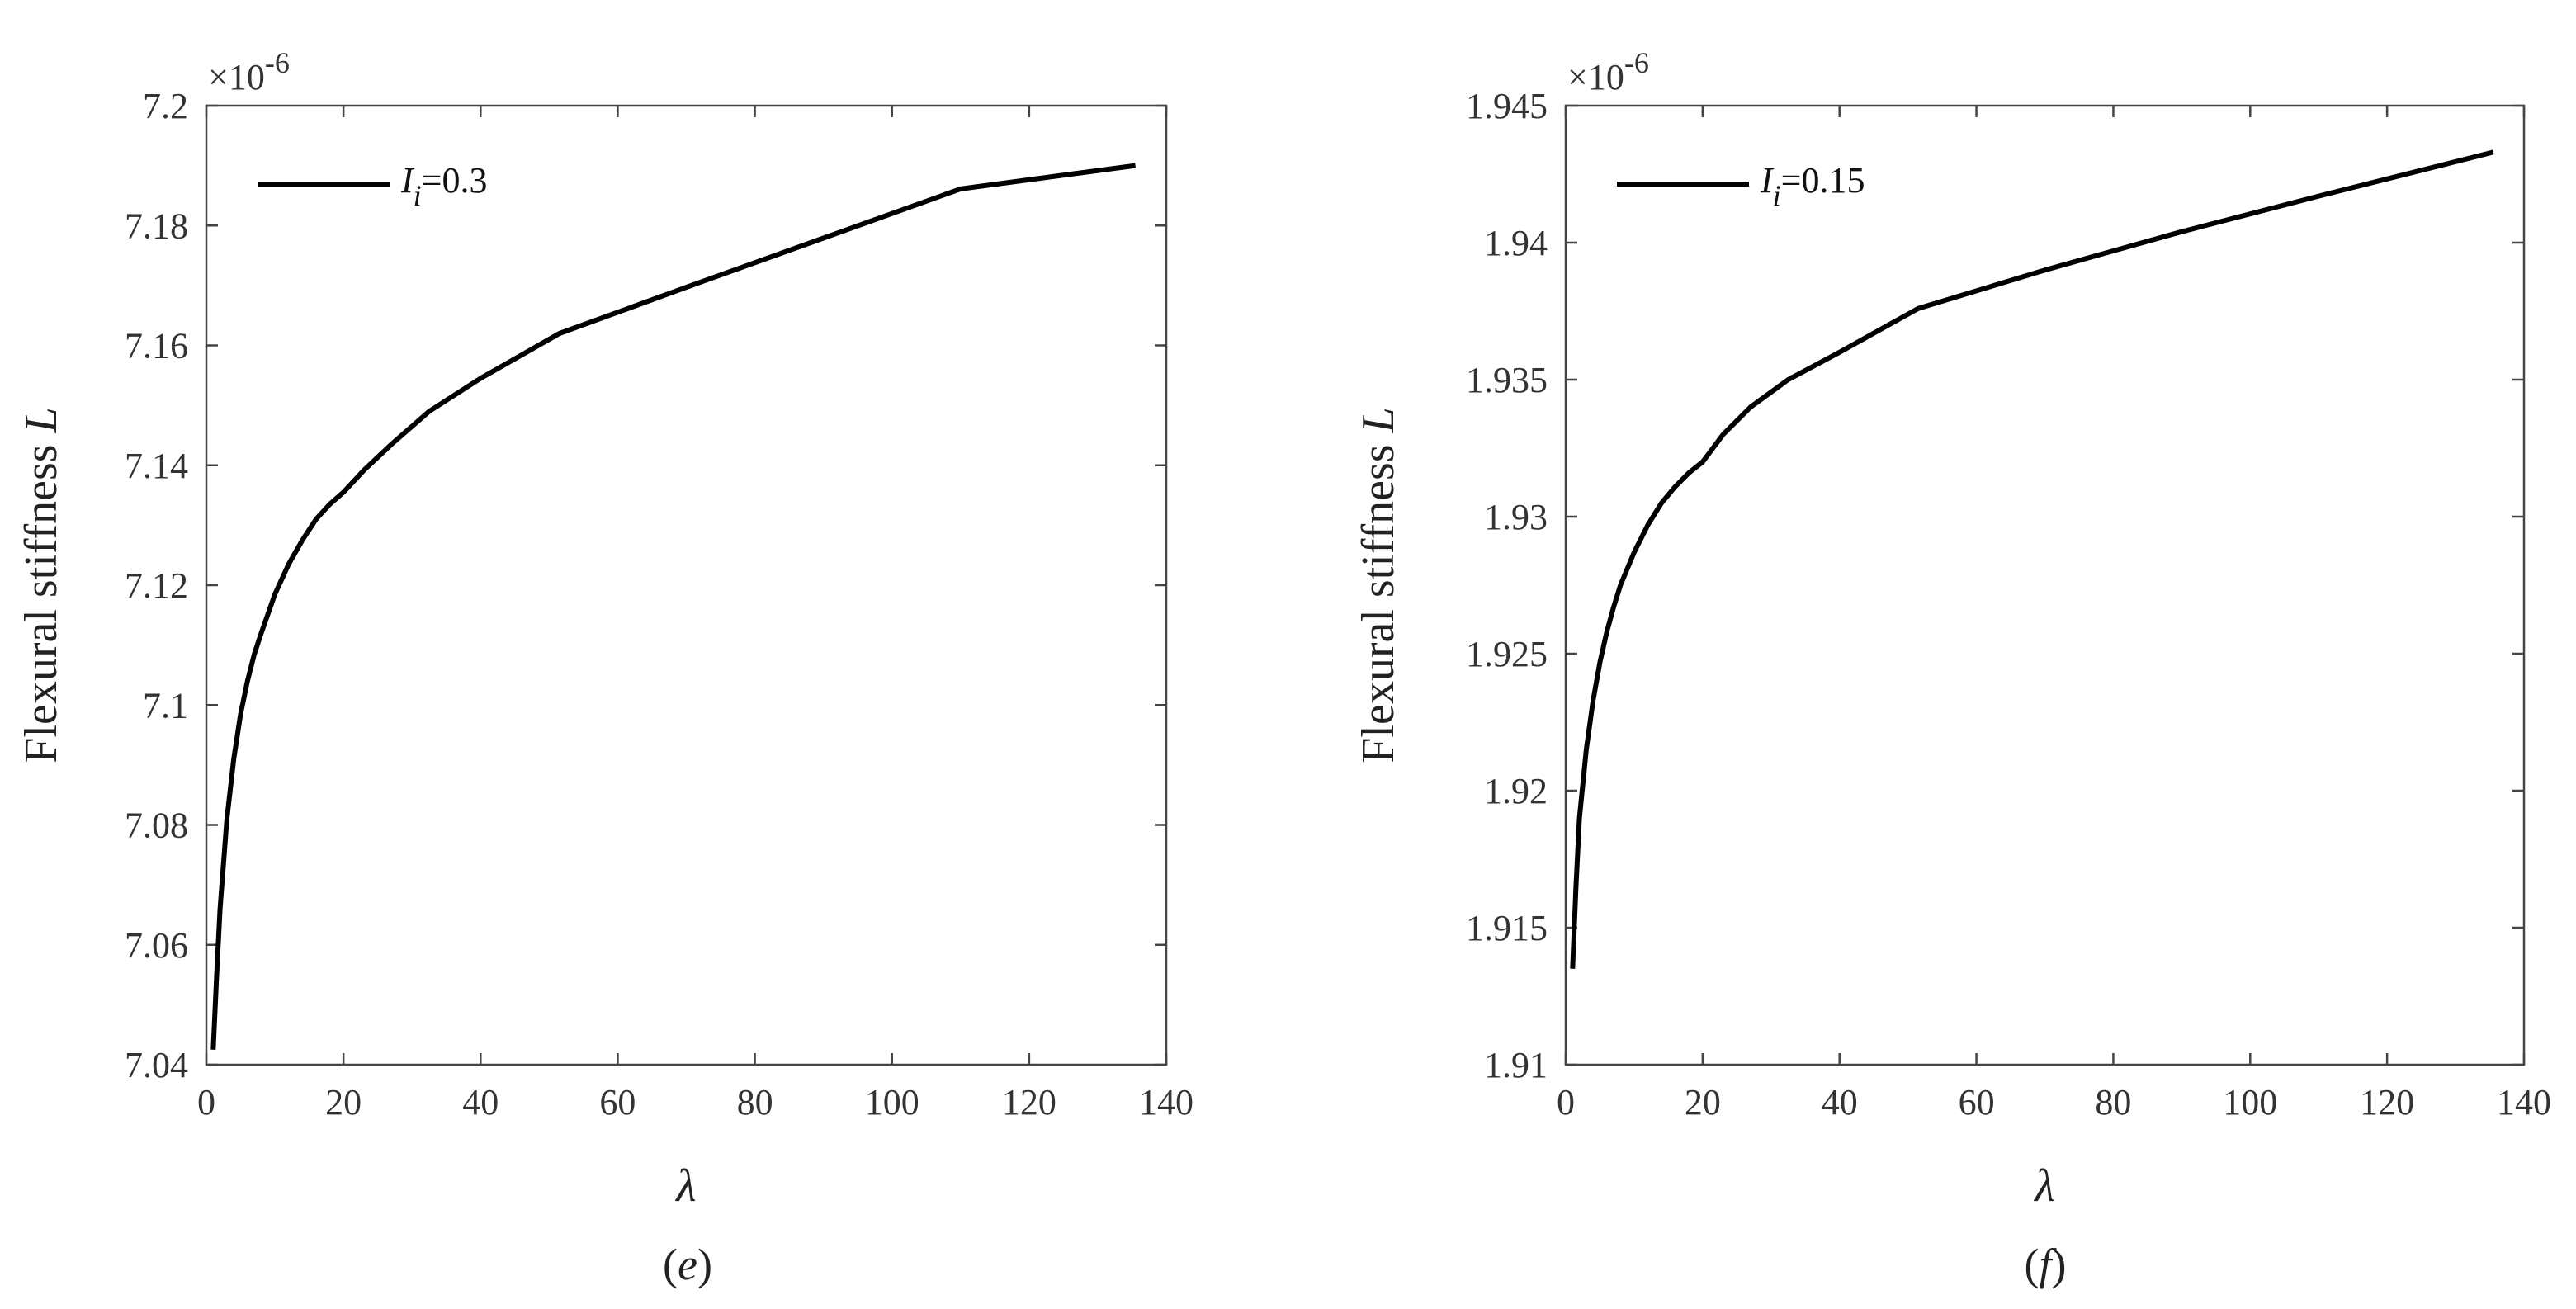 This screenshot has width=2576, height=1309. What do you see at coordinates (1516, 1065) in the screenshot?
I see `y-tick-label: 1.91` at bounding box center [1516, 1065].